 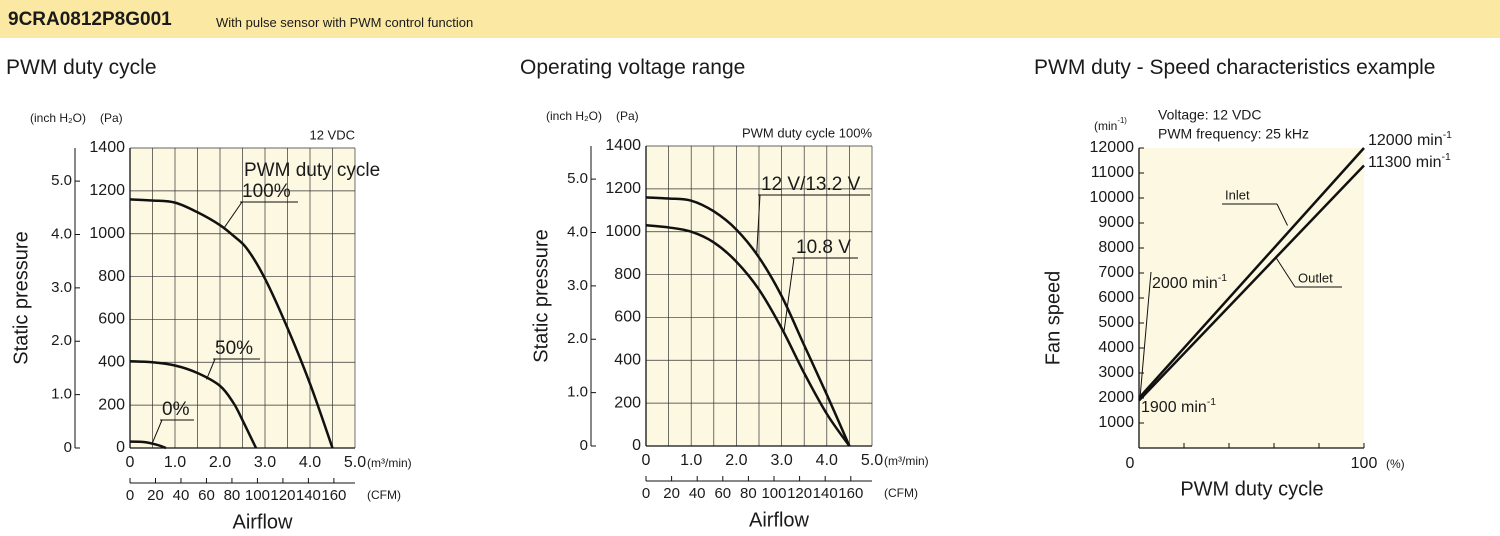 I want to click on y-tick-label: 7000, so click(x=1116, y=272).